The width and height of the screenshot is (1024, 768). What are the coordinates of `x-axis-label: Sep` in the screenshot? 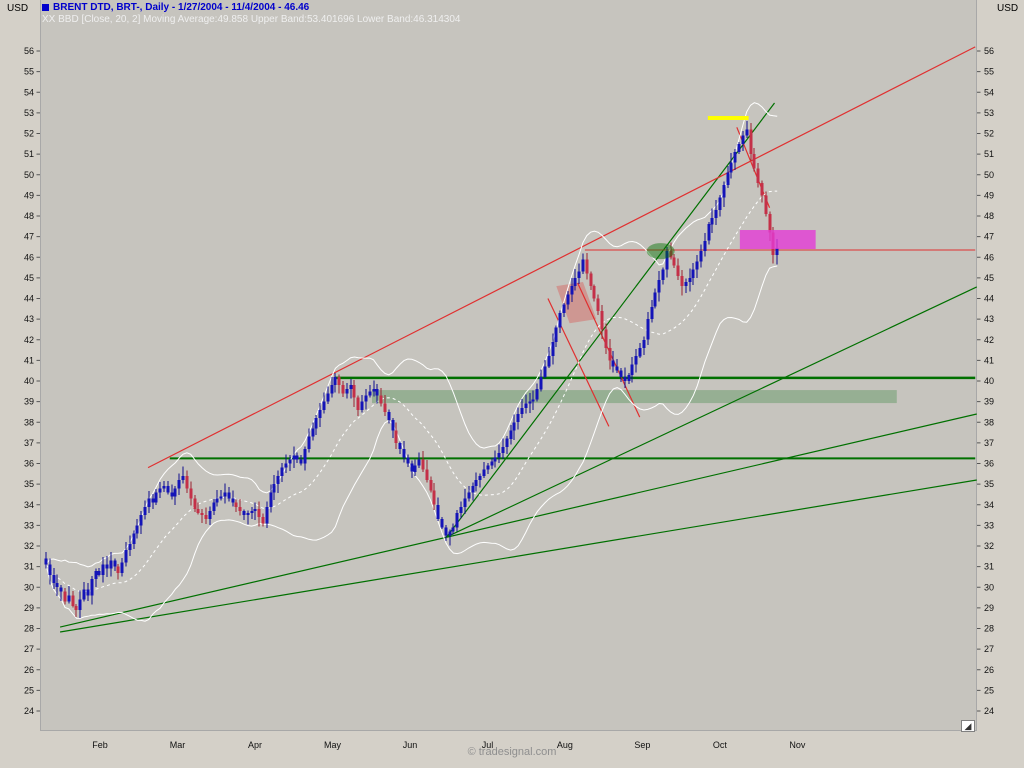 It's located at (642, 745).